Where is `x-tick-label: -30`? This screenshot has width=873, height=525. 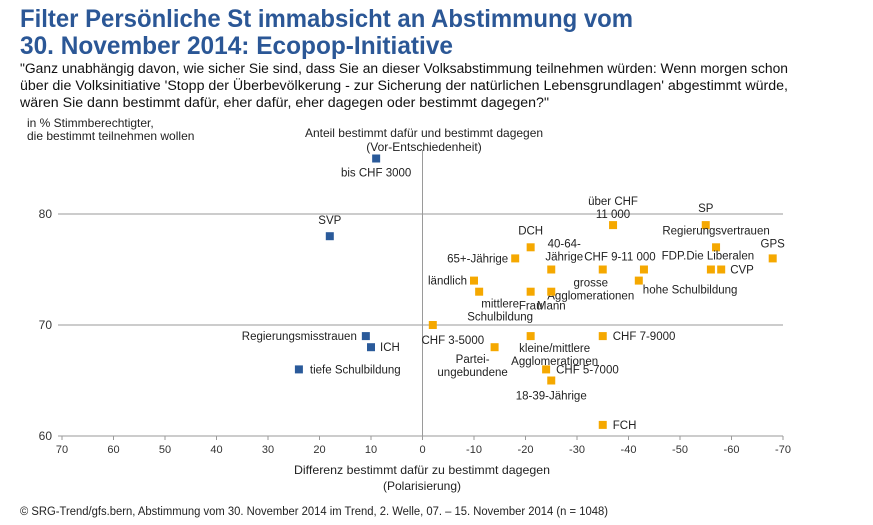
x-tick-label: -30 is located at coordinates (577, 450).